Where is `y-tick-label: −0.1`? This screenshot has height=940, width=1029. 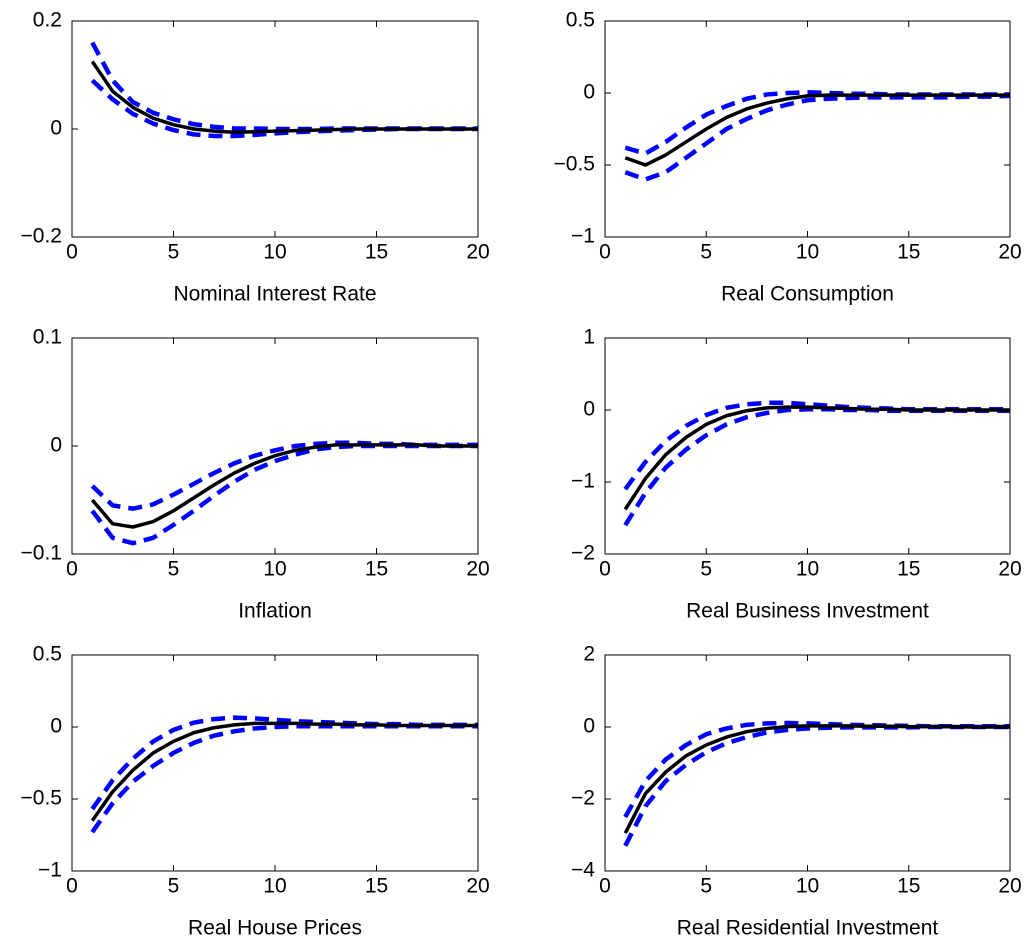
y-tick-label: −0.1 is located at coordinates (41, 553).